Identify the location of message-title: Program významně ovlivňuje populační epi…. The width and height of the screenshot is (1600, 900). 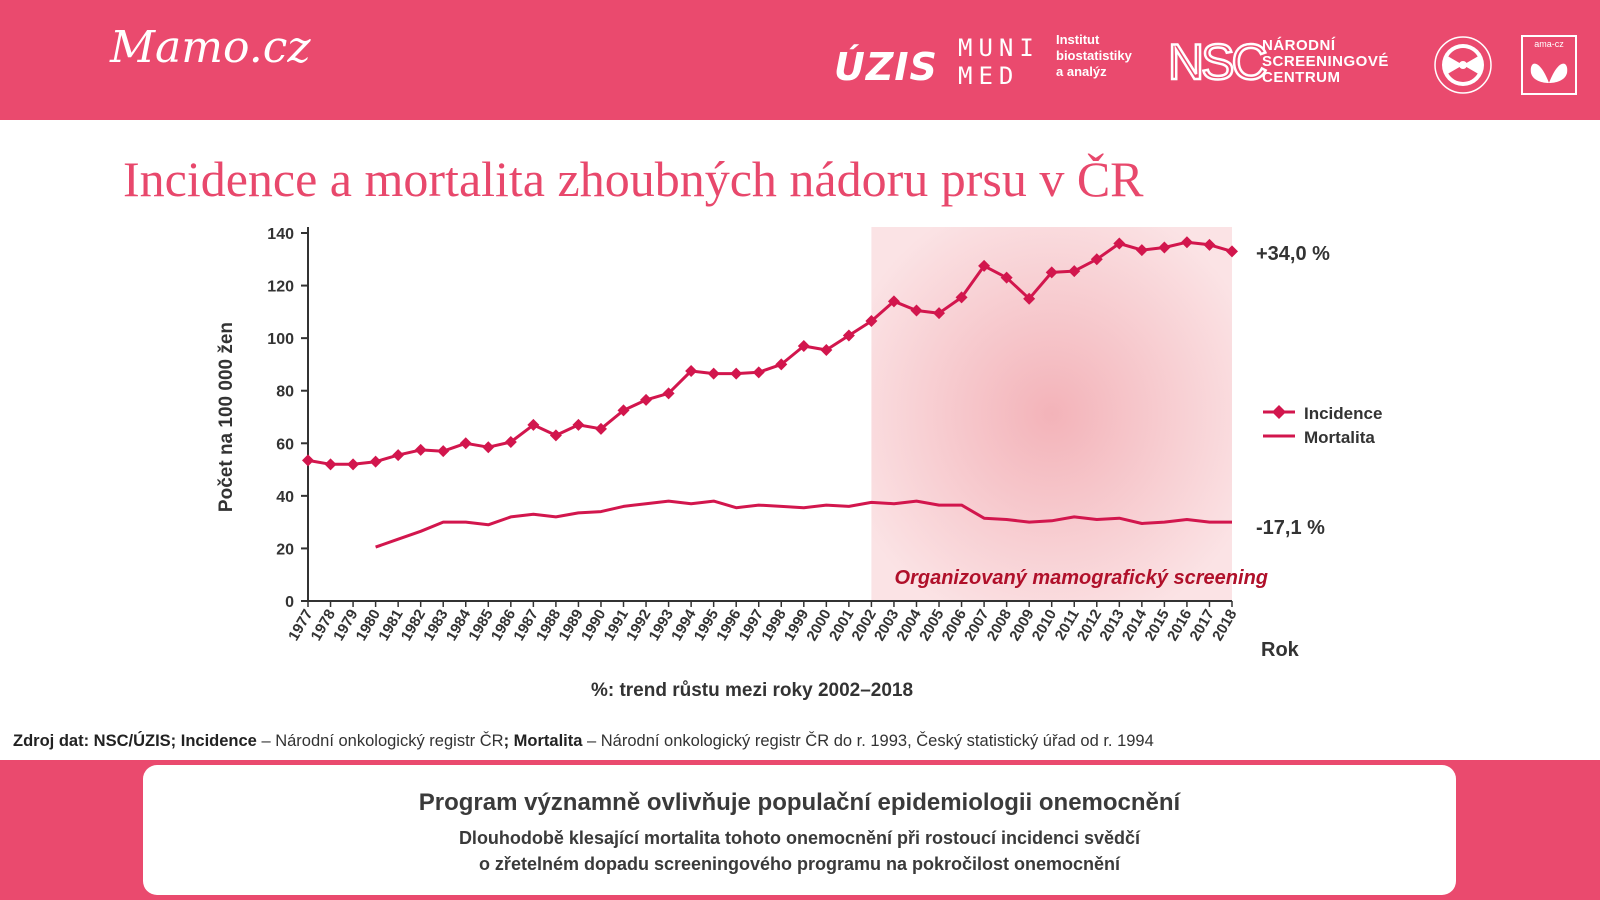
(799, 802).